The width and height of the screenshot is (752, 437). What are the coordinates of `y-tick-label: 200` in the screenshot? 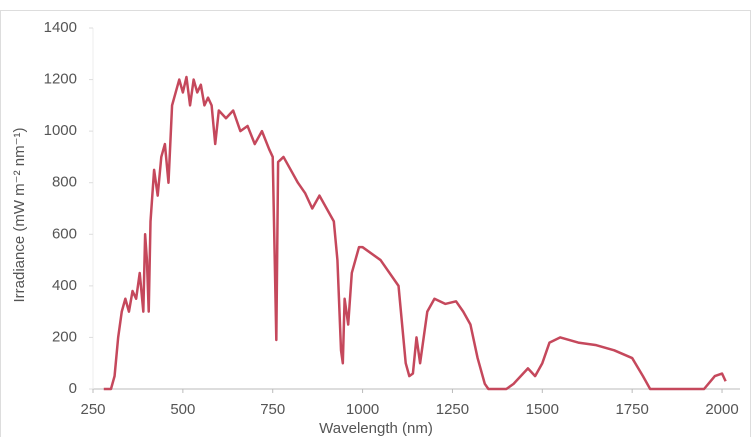 It's located at (64, 336).